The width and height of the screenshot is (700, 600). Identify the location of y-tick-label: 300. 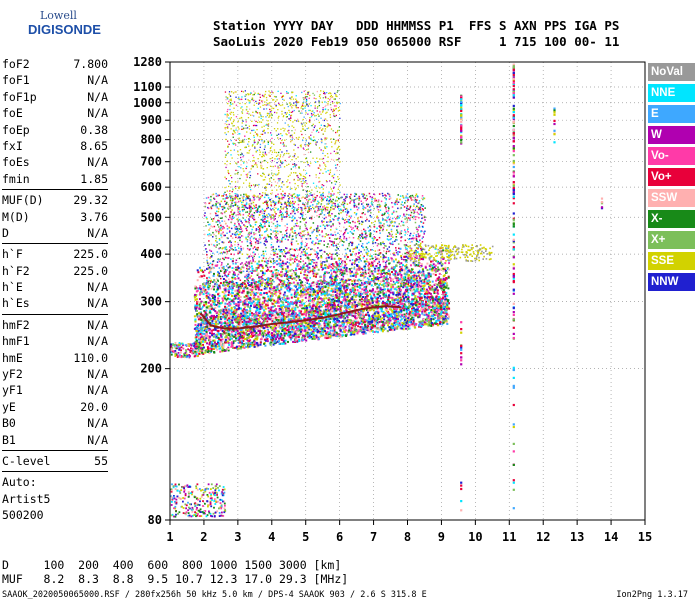
(151, 302).